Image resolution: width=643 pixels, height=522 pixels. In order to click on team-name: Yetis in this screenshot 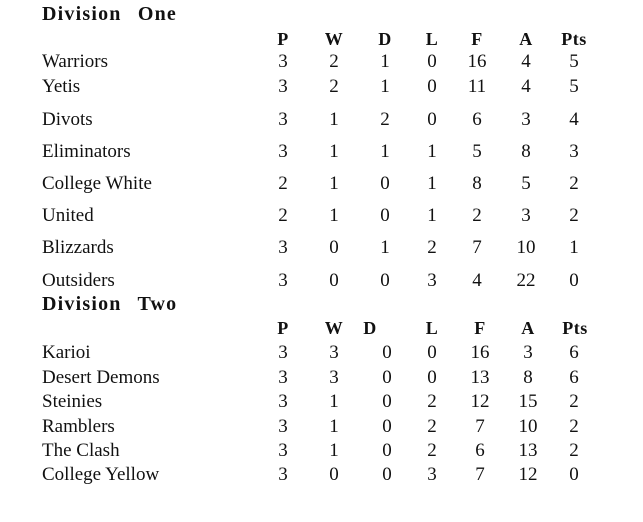, I will do `click(61, 86)`.